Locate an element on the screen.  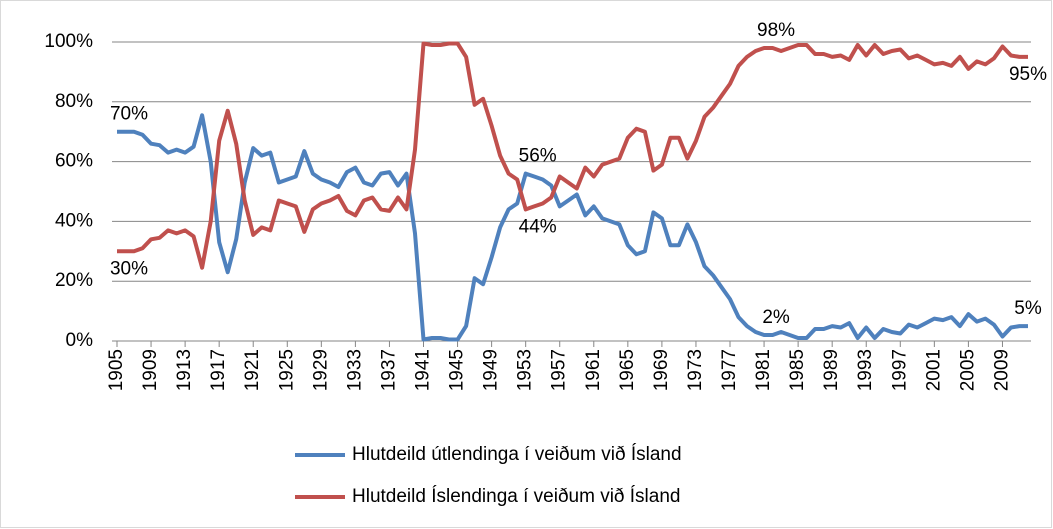
x-tick-label: 1973 is located at coordinates (695, 370).